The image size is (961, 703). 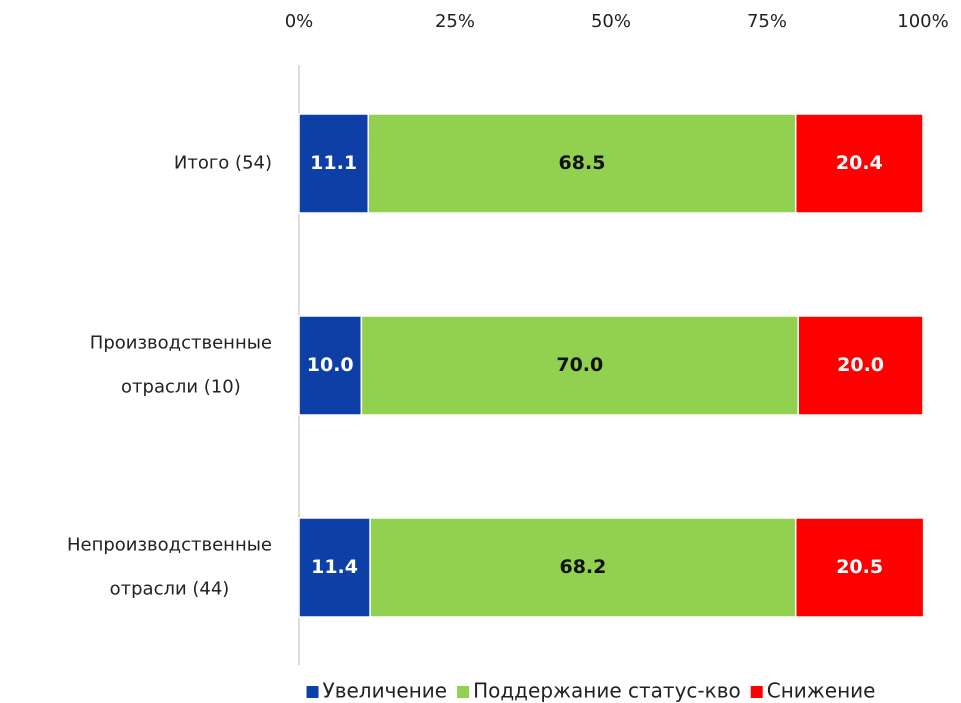 What do you see at coordinates (299, 21) in the screenshot?
I see `x-tick-label: 0%` at bounding box center [299, 21].